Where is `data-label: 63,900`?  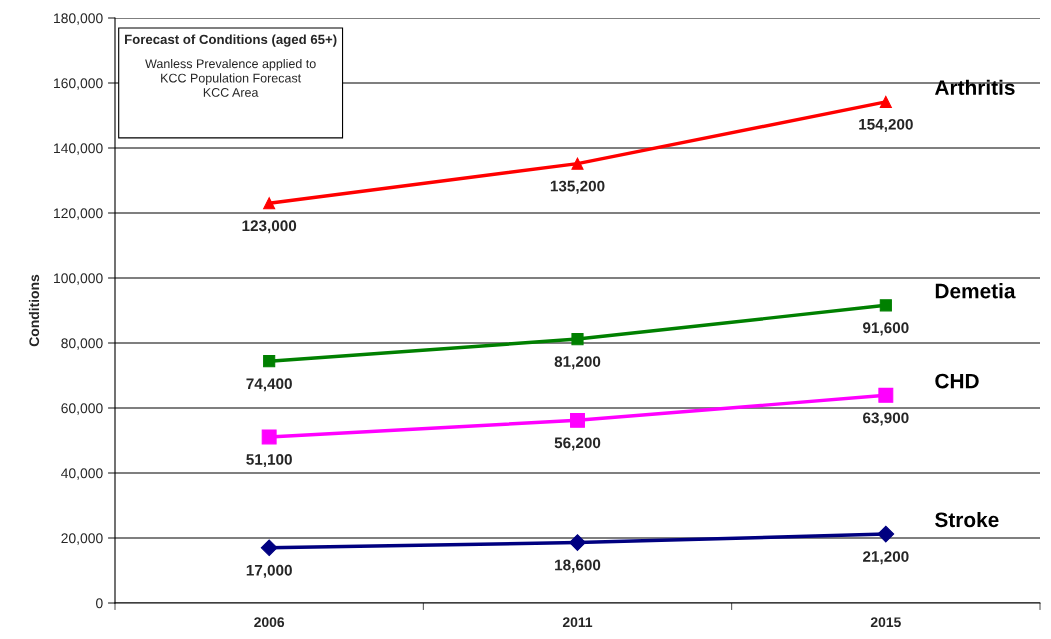
data-label: 63,900 is located at coordinates (886, 419).